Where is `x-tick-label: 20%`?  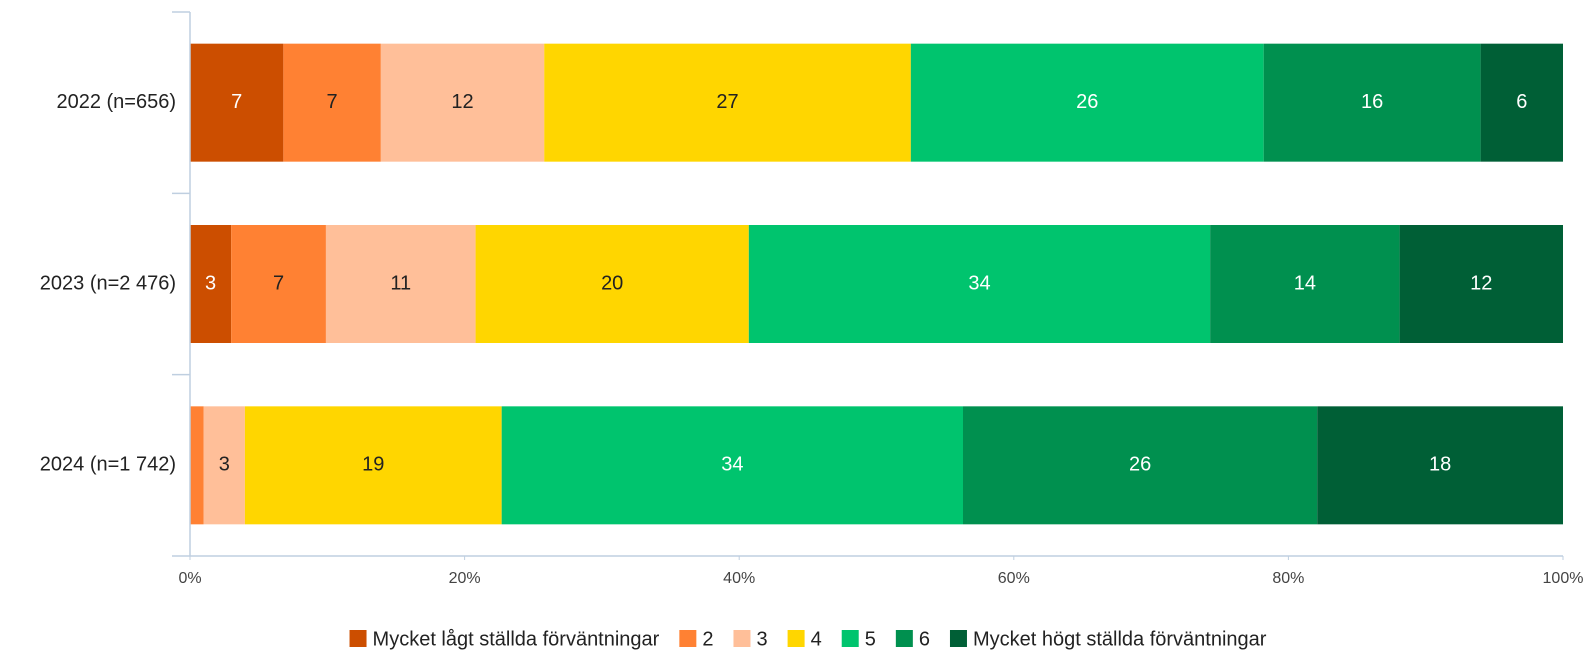 x-tick-label: 20% is located at coordinates (465, 578).